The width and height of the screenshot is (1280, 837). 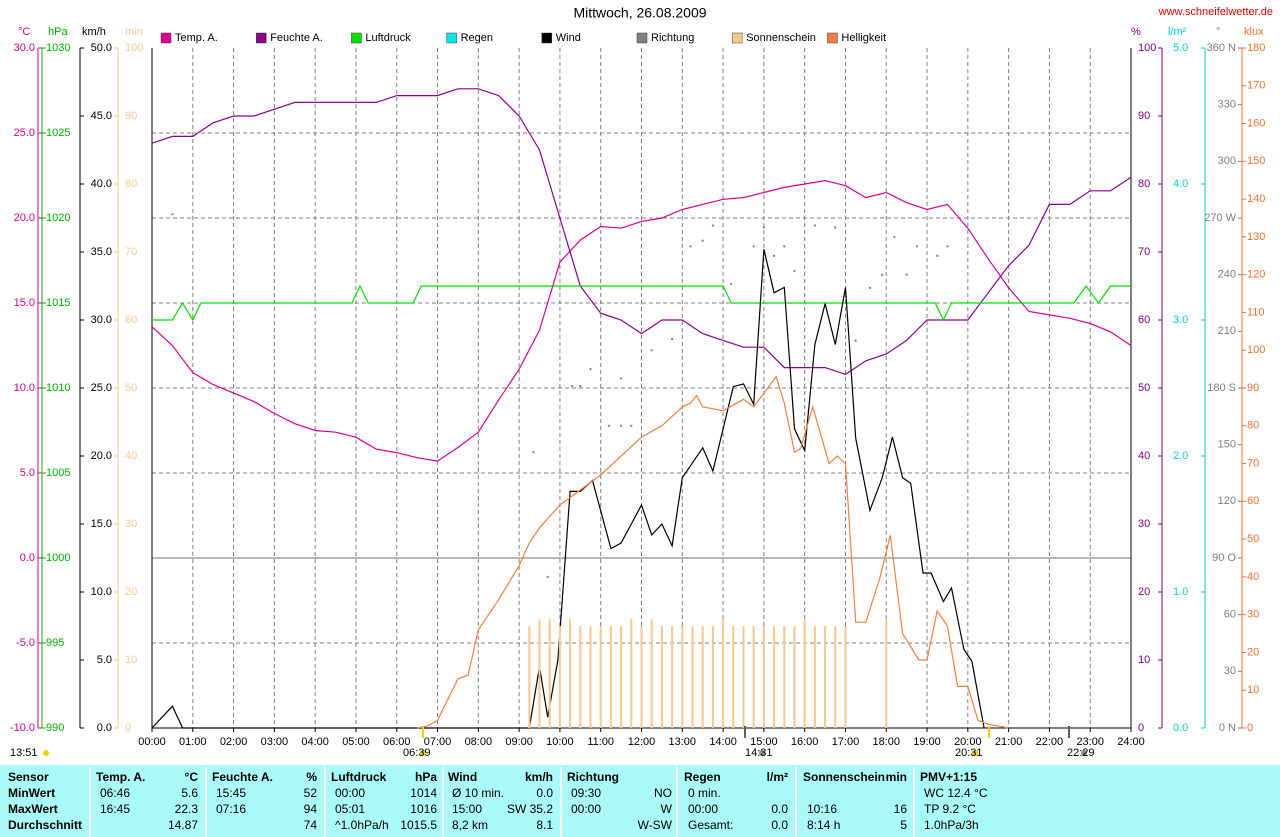 I want to click on table-cell: TP 9.2 °C, so click(x=950, y=809).